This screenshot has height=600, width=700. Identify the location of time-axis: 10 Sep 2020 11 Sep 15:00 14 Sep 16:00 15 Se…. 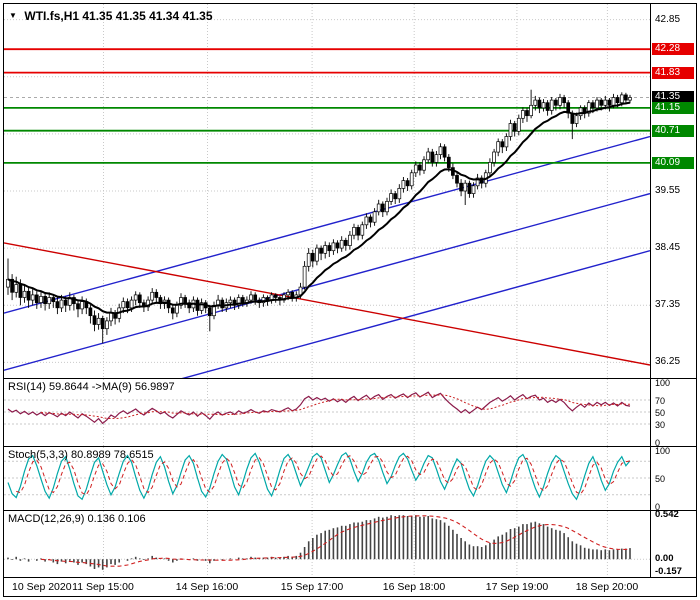
(350, 587).